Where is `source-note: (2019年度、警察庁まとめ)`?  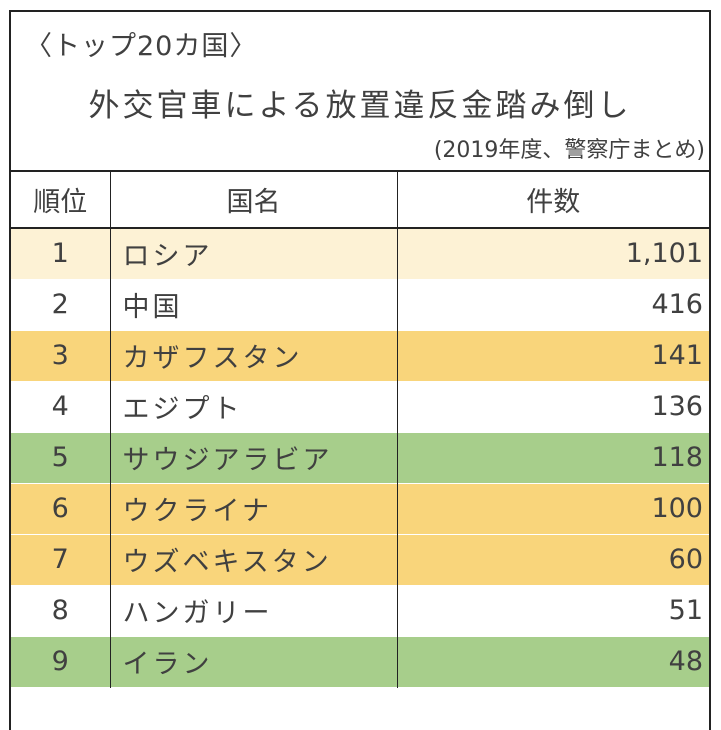
source-note: (2019年度、警察庁まとめ) is located at coordinates (569, 150).